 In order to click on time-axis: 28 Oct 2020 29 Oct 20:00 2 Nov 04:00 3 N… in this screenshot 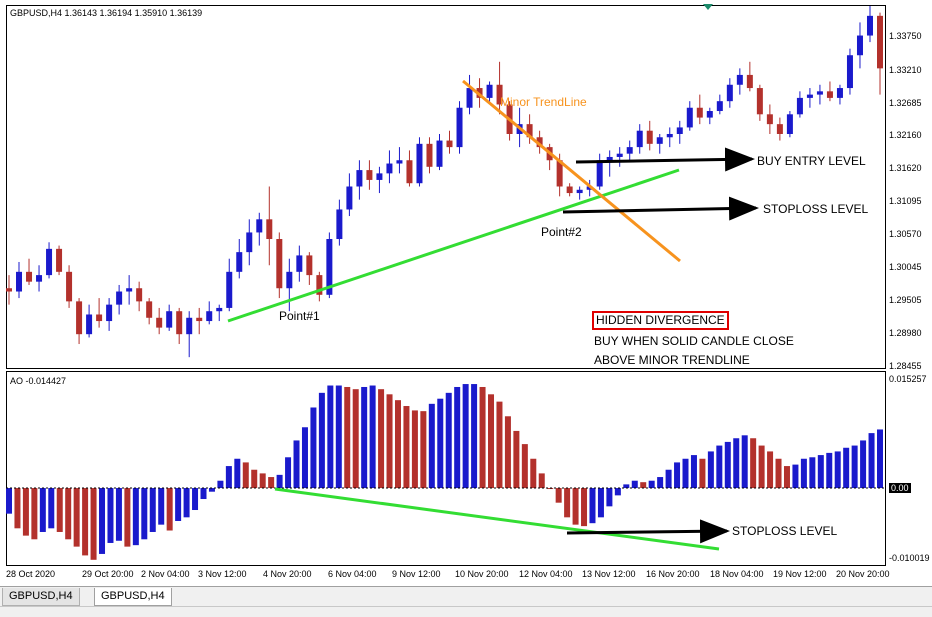, I will do `click(448, 576)`.